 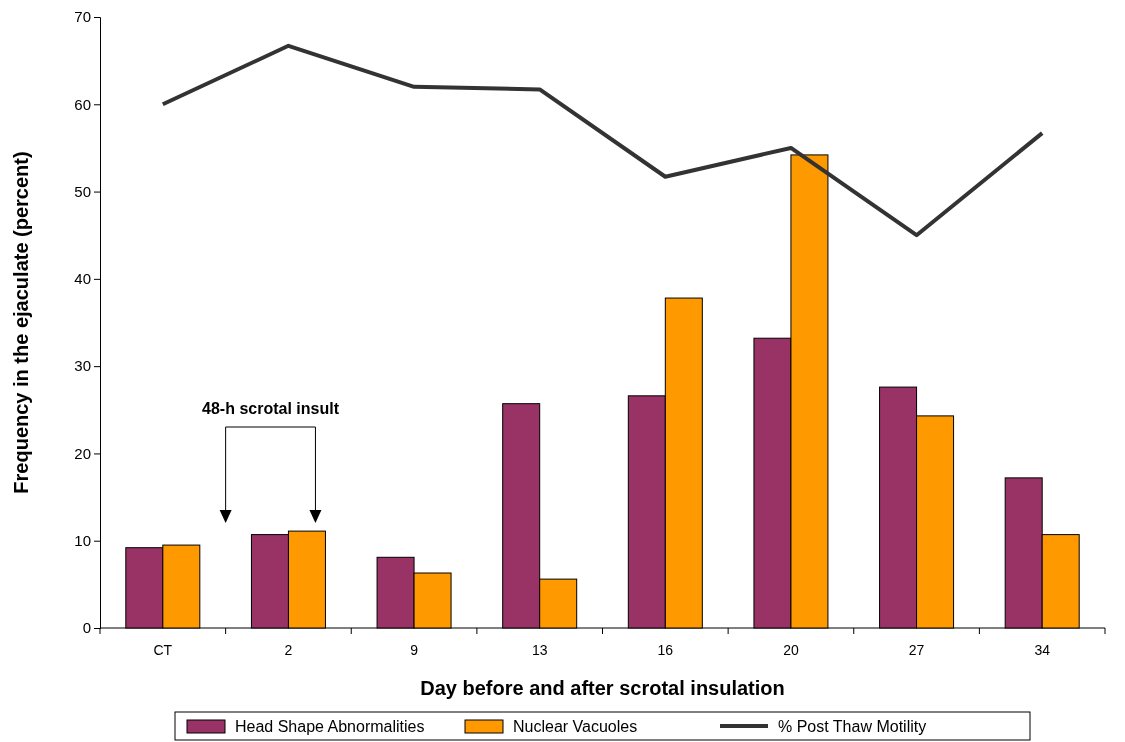 I want to click on x-tick-label: 34, so click(x=1042, y=650).